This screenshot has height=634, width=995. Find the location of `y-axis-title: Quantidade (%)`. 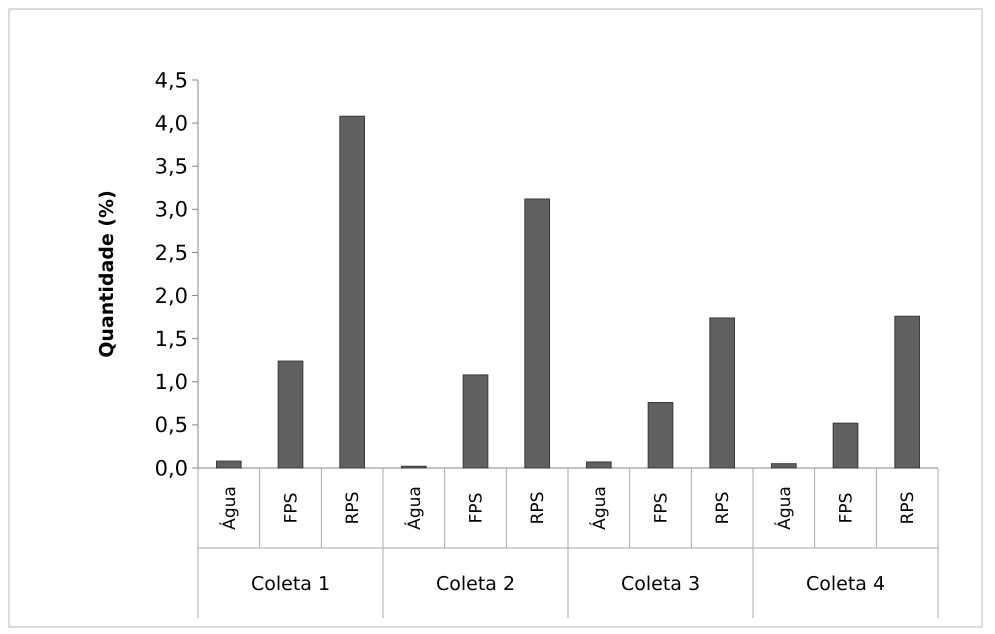

y-axis-title: Quantidade (%) is located at coordinates (107, 274).